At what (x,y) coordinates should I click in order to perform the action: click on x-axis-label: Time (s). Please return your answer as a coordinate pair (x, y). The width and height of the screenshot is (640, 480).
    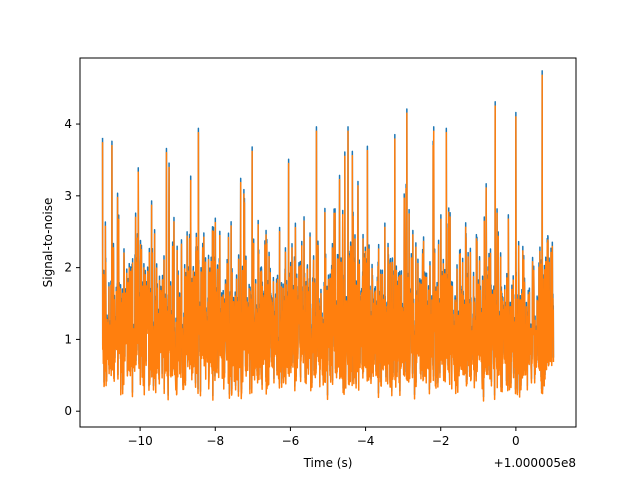
    Looking at the image, I should click on (328, 463).